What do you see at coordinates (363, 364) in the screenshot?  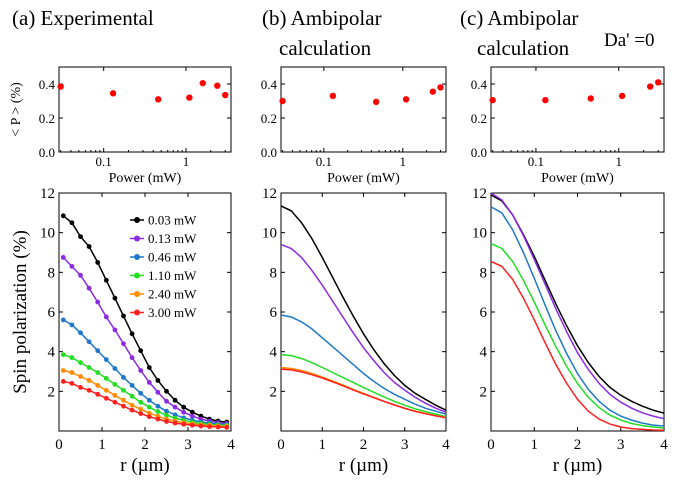 I see `bottom-panel-b-series-line` at bounding box center [363, 364].